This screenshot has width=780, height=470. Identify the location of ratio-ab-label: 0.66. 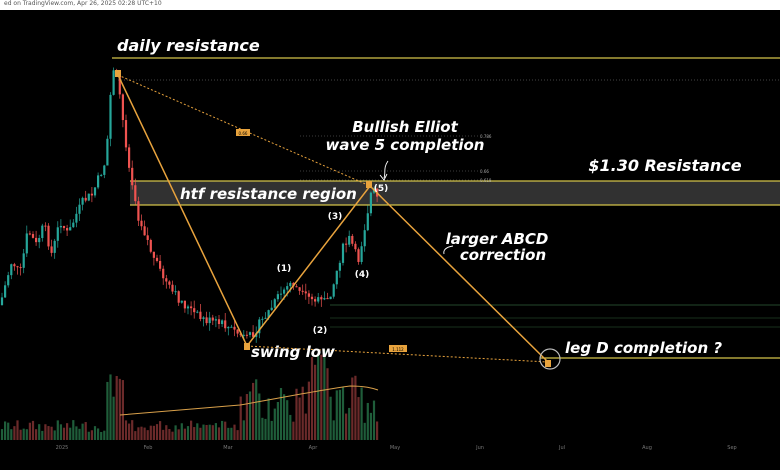
(243, 133).